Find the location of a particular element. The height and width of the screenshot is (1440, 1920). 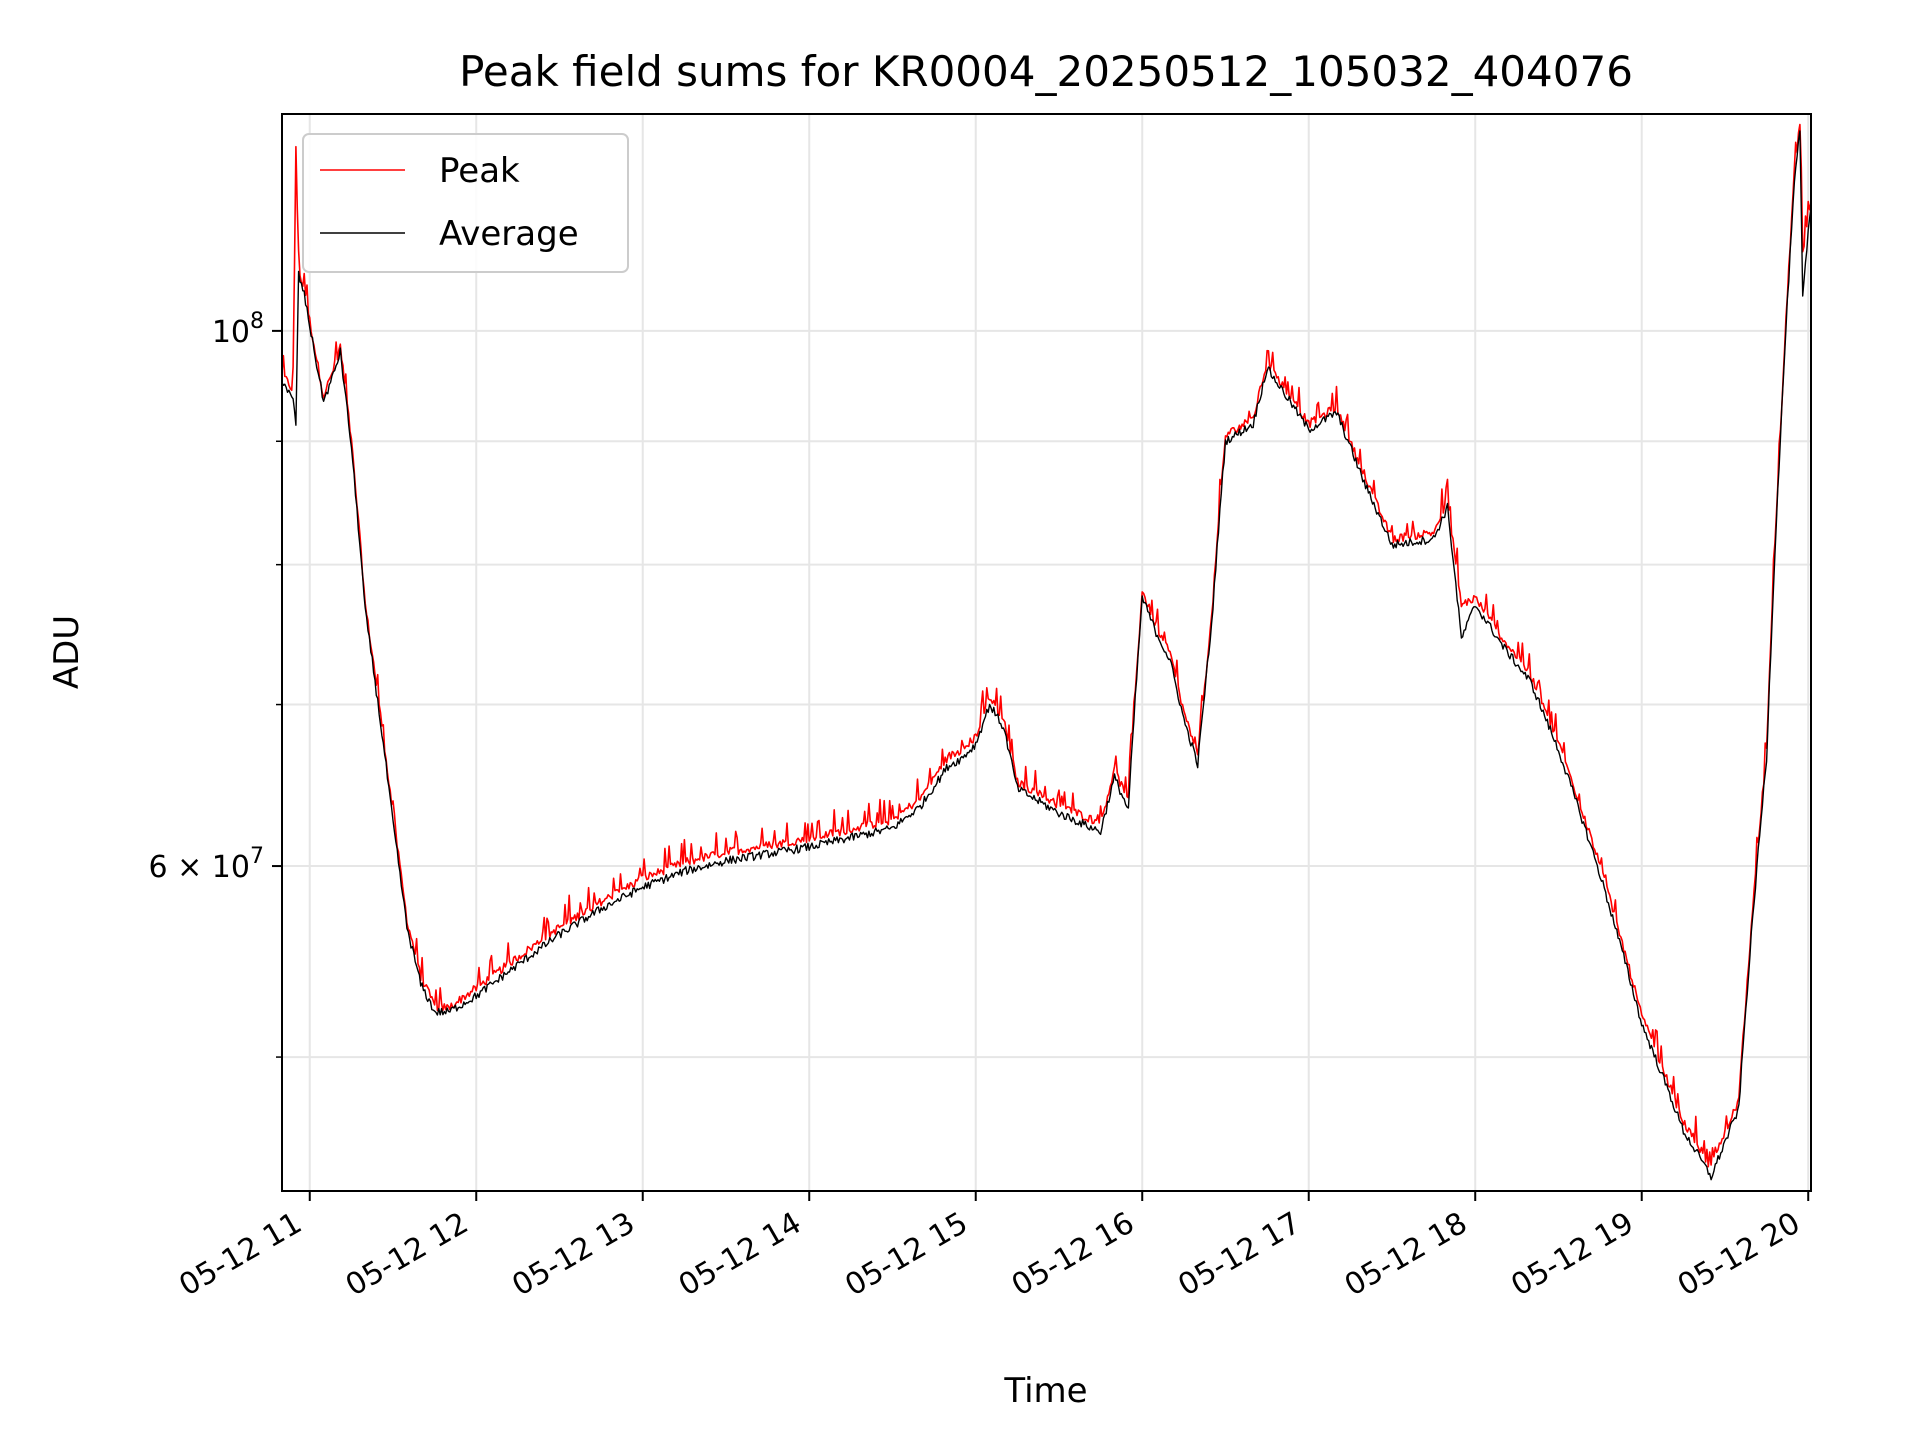

y-axis-label: ADU is located at coordinates (67, 652).